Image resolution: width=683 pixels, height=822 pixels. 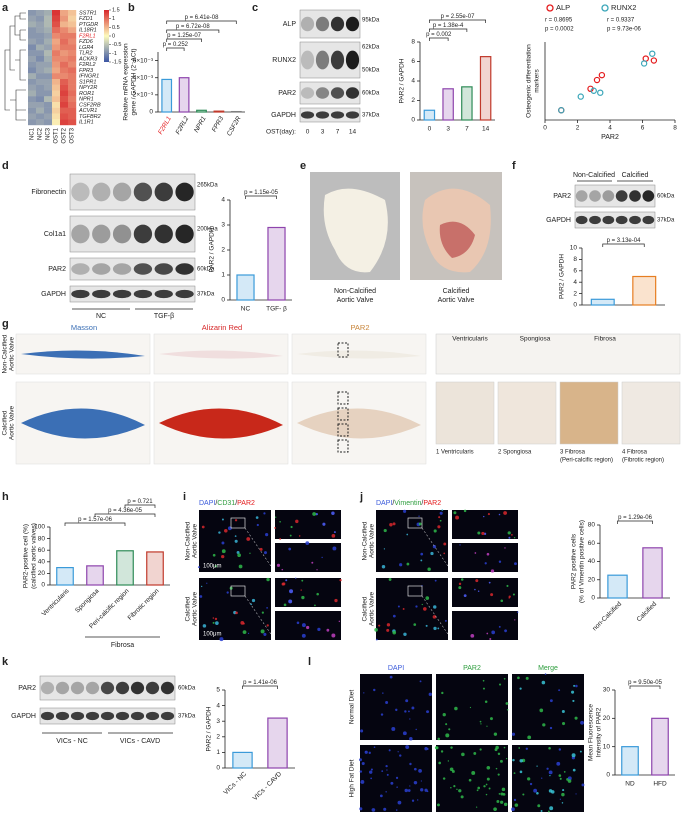 What do you see at coordinates (276, 309) in the screenshot?
I see `x-tick-label: TGF- β` at bounding box center [276, 309].